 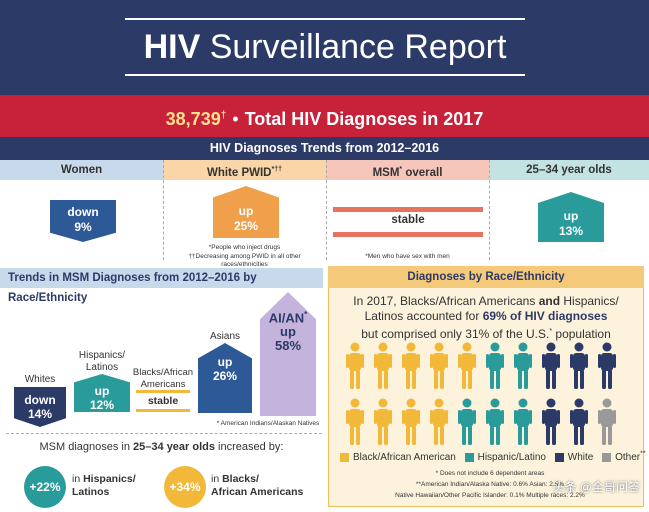 I want to click on bar-label-hispanics: Hispanics/Latinos, so click(x=102, y=361).